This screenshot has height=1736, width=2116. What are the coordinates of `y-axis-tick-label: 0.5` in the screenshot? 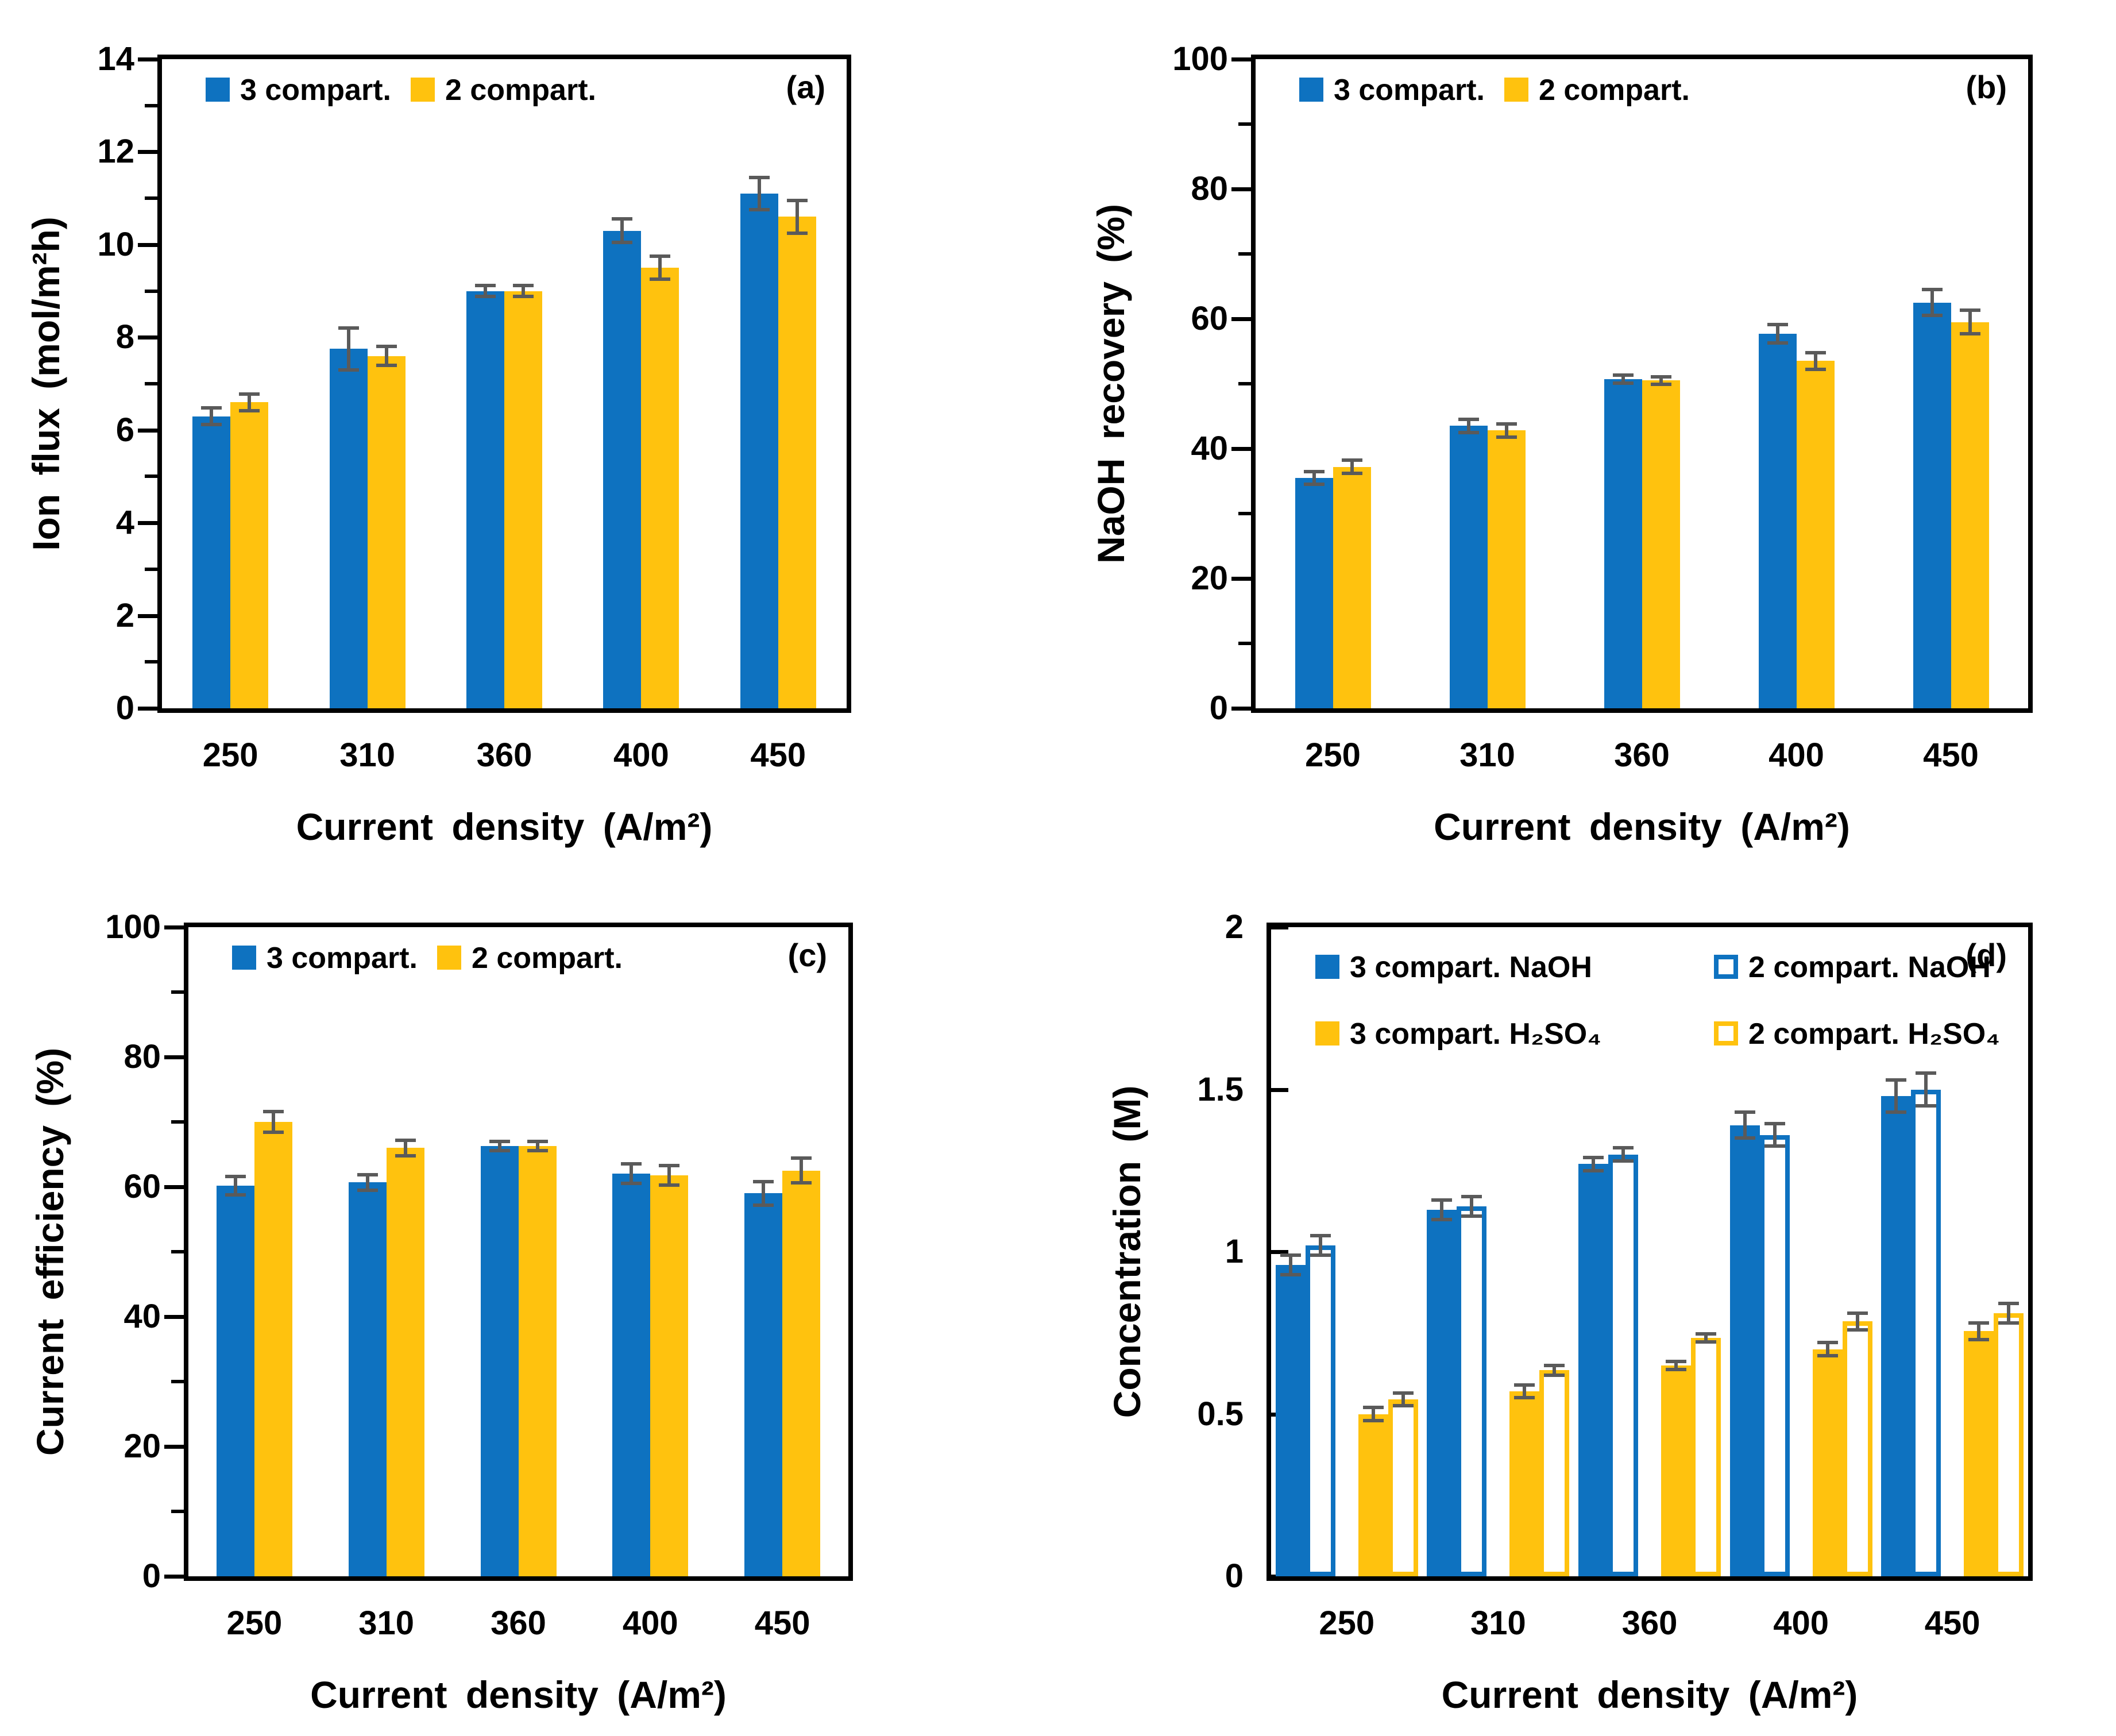 It's located at (1220, 1414).